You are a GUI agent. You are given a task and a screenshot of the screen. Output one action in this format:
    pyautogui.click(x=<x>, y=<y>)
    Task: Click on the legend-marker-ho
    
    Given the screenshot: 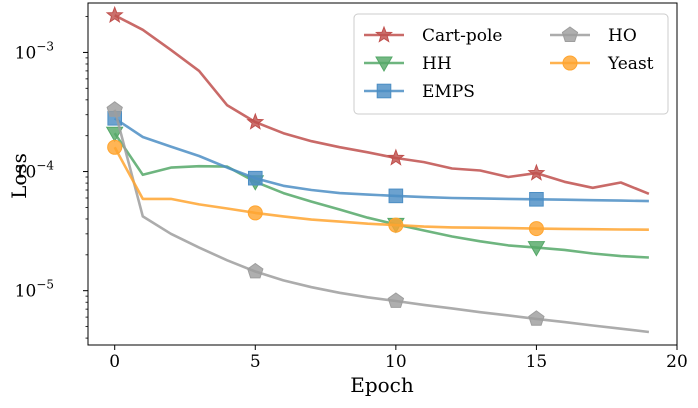 What is the action you would take?
    pyautogui.click(x=570, y=34)
    